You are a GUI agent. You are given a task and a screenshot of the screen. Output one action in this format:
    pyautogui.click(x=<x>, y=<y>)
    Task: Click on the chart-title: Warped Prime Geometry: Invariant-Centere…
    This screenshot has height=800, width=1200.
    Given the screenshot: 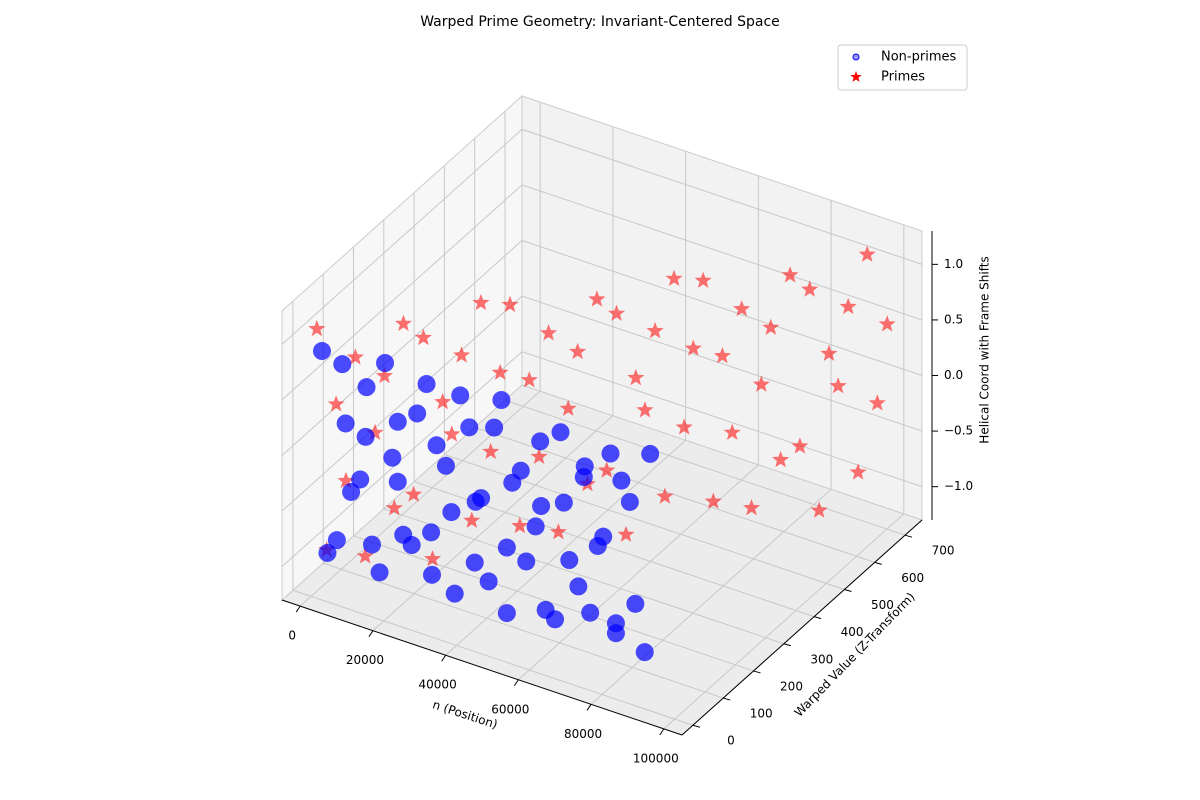 What is the action you would take?
    pyautogui.click(x=600, y=22)
    